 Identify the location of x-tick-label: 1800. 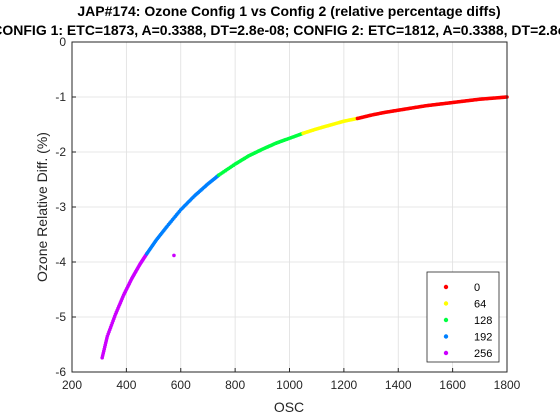
(507, 385).